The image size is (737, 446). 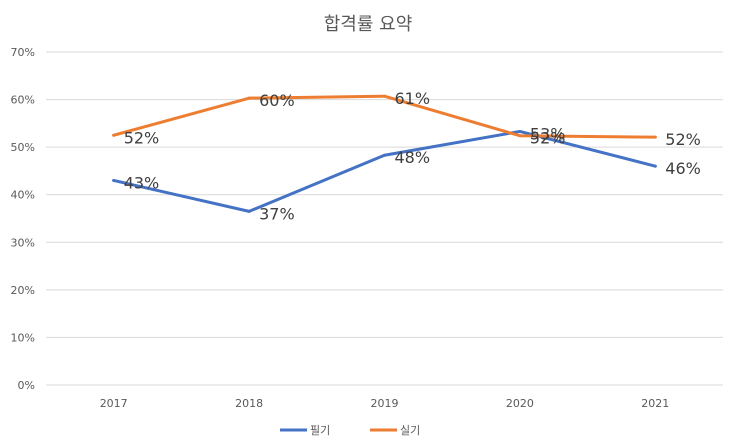 What do you see at coordinates (413, 98) in the screenshot?
I see `data-label: 61%` at bounding box center [413, 98].